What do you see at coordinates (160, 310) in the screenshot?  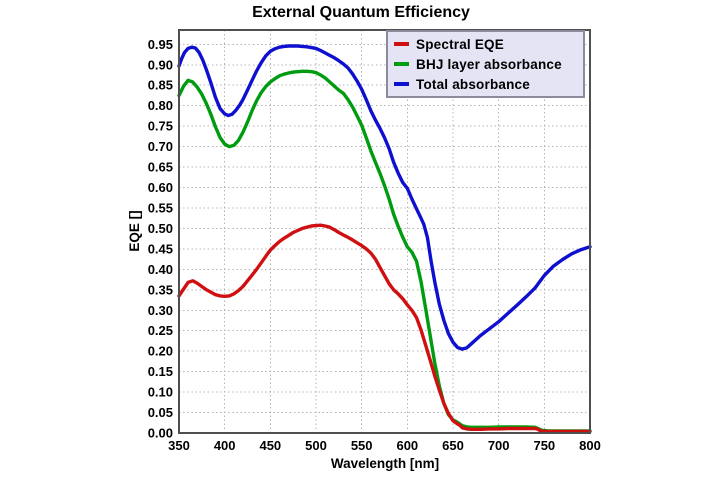 I see `y-tick-label: 0.30` at bounding box center [160, 310].